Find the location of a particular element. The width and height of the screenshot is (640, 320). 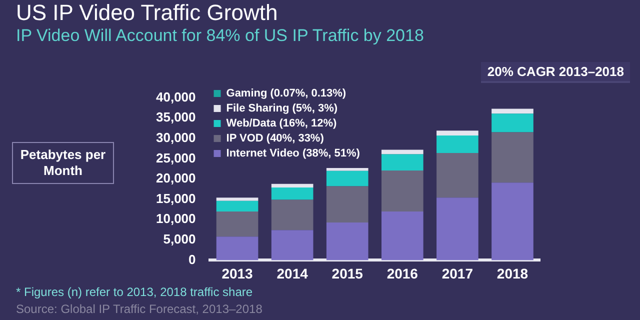

text: 20% CAGR 2013–2018 is located at coordinates (555, 72).